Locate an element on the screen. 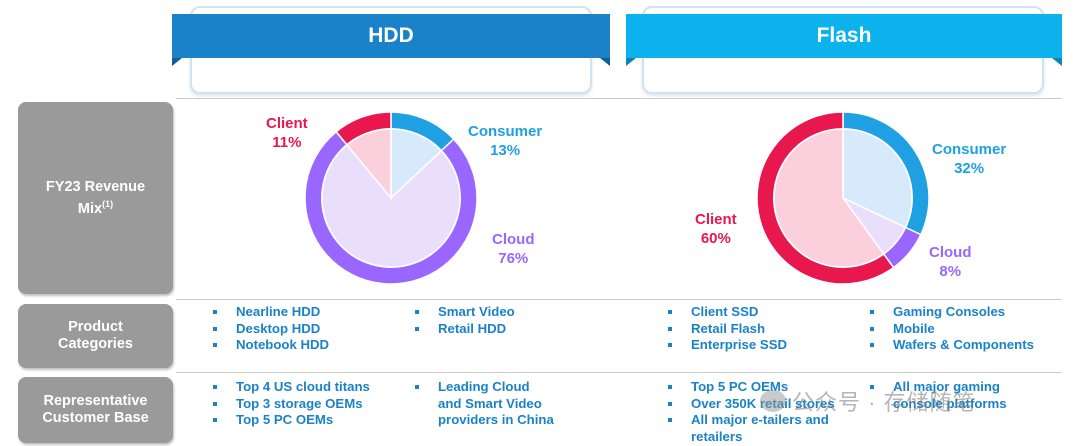  list-item: Top 3 storage OEMs is located at coordinates (290, 404).